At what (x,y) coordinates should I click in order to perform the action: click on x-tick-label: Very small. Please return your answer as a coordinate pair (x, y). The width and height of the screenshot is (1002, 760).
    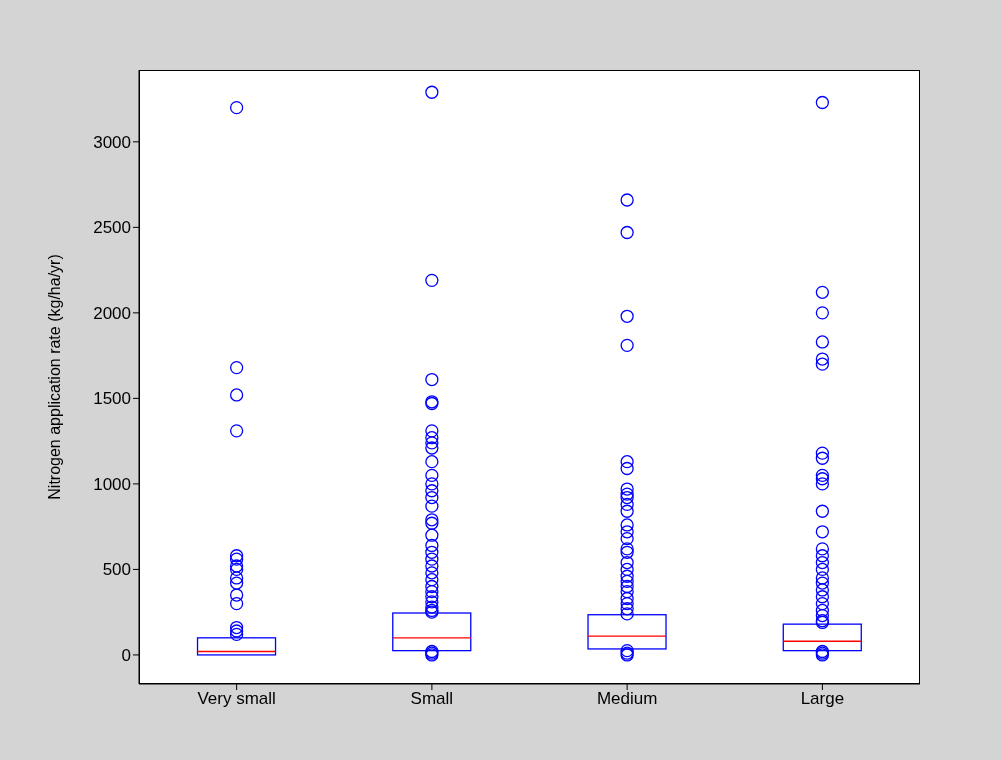
    Looking at the image, I should click on (236, 699).